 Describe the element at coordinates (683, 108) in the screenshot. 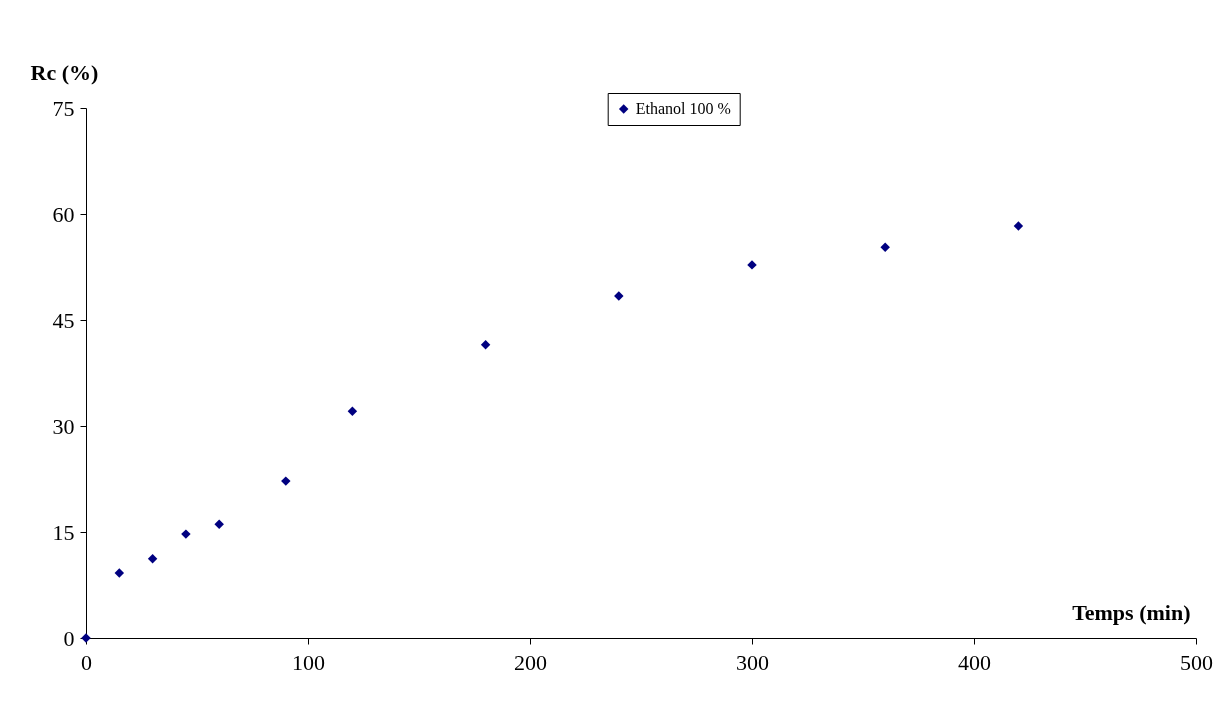

I see `legend-label: Ethanol 100 %` at that location.